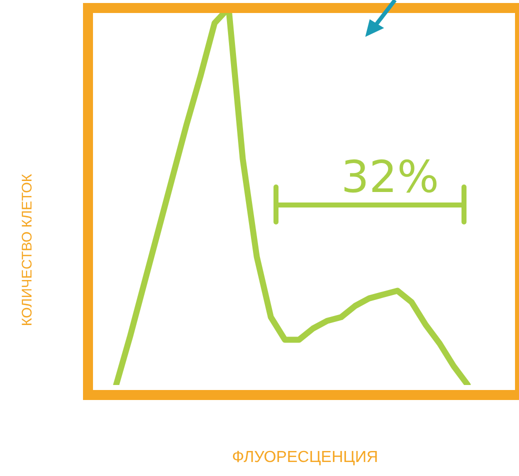 This screenshot has height=476, width=519. What do you see at coordinates (390, 177) in the screenshot?
I see `annotation: 32%` at bounding box center [390, 177].